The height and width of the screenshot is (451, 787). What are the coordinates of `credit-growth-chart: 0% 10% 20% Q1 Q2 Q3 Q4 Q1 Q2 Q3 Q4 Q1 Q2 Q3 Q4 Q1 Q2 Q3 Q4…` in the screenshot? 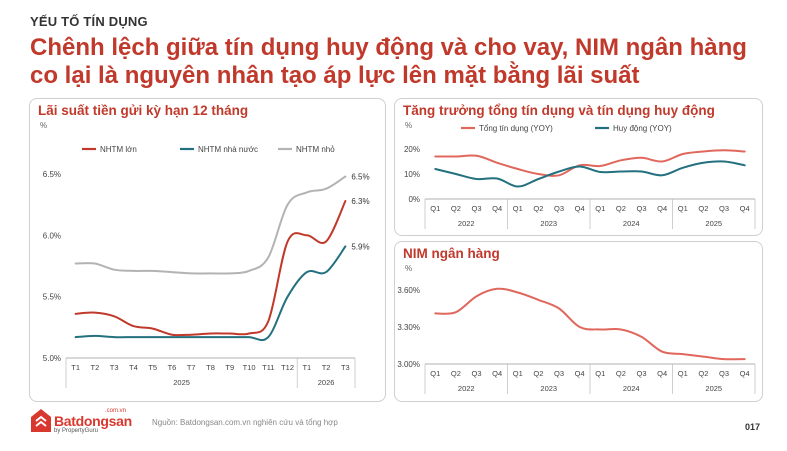 It's located at (580, 176).